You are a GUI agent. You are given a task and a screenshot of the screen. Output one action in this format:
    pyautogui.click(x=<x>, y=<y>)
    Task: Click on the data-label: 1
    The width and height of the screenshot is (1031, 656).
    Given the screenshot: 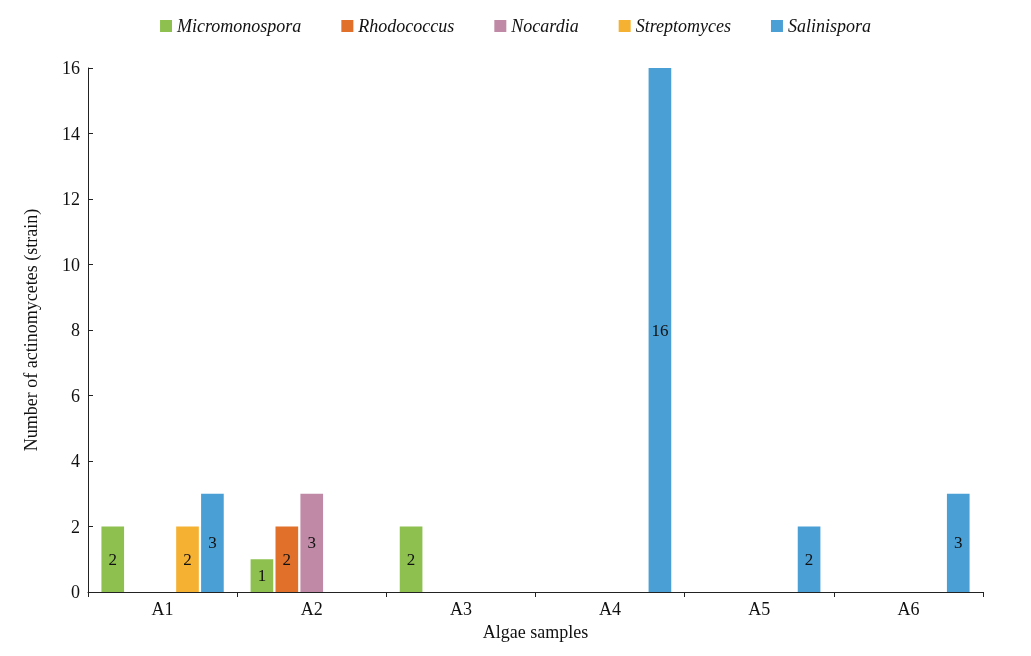 What is the action you would take?
    pyautogui.click(x=262, y=576)
    